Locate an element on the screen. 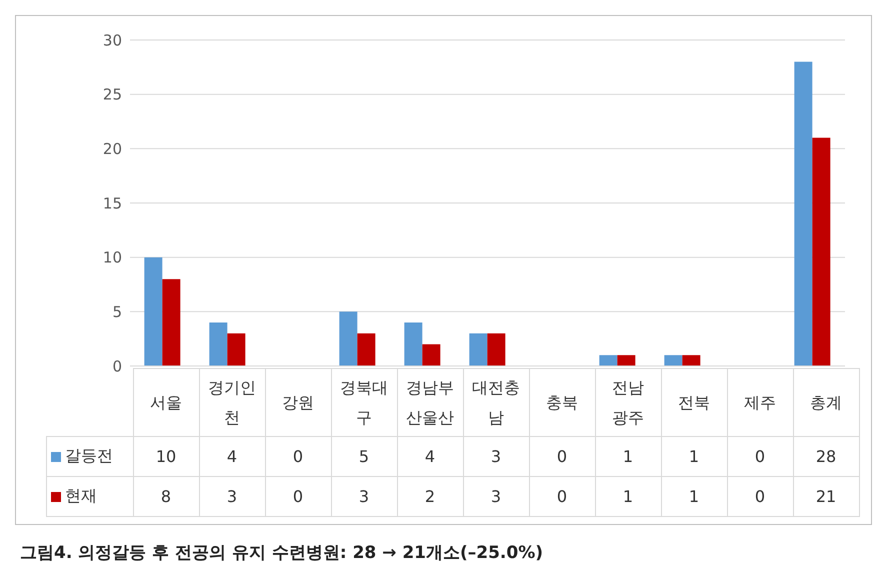 This screenshot has height=581, width=889. data-label: 8 is located at coordinates (166, 496).